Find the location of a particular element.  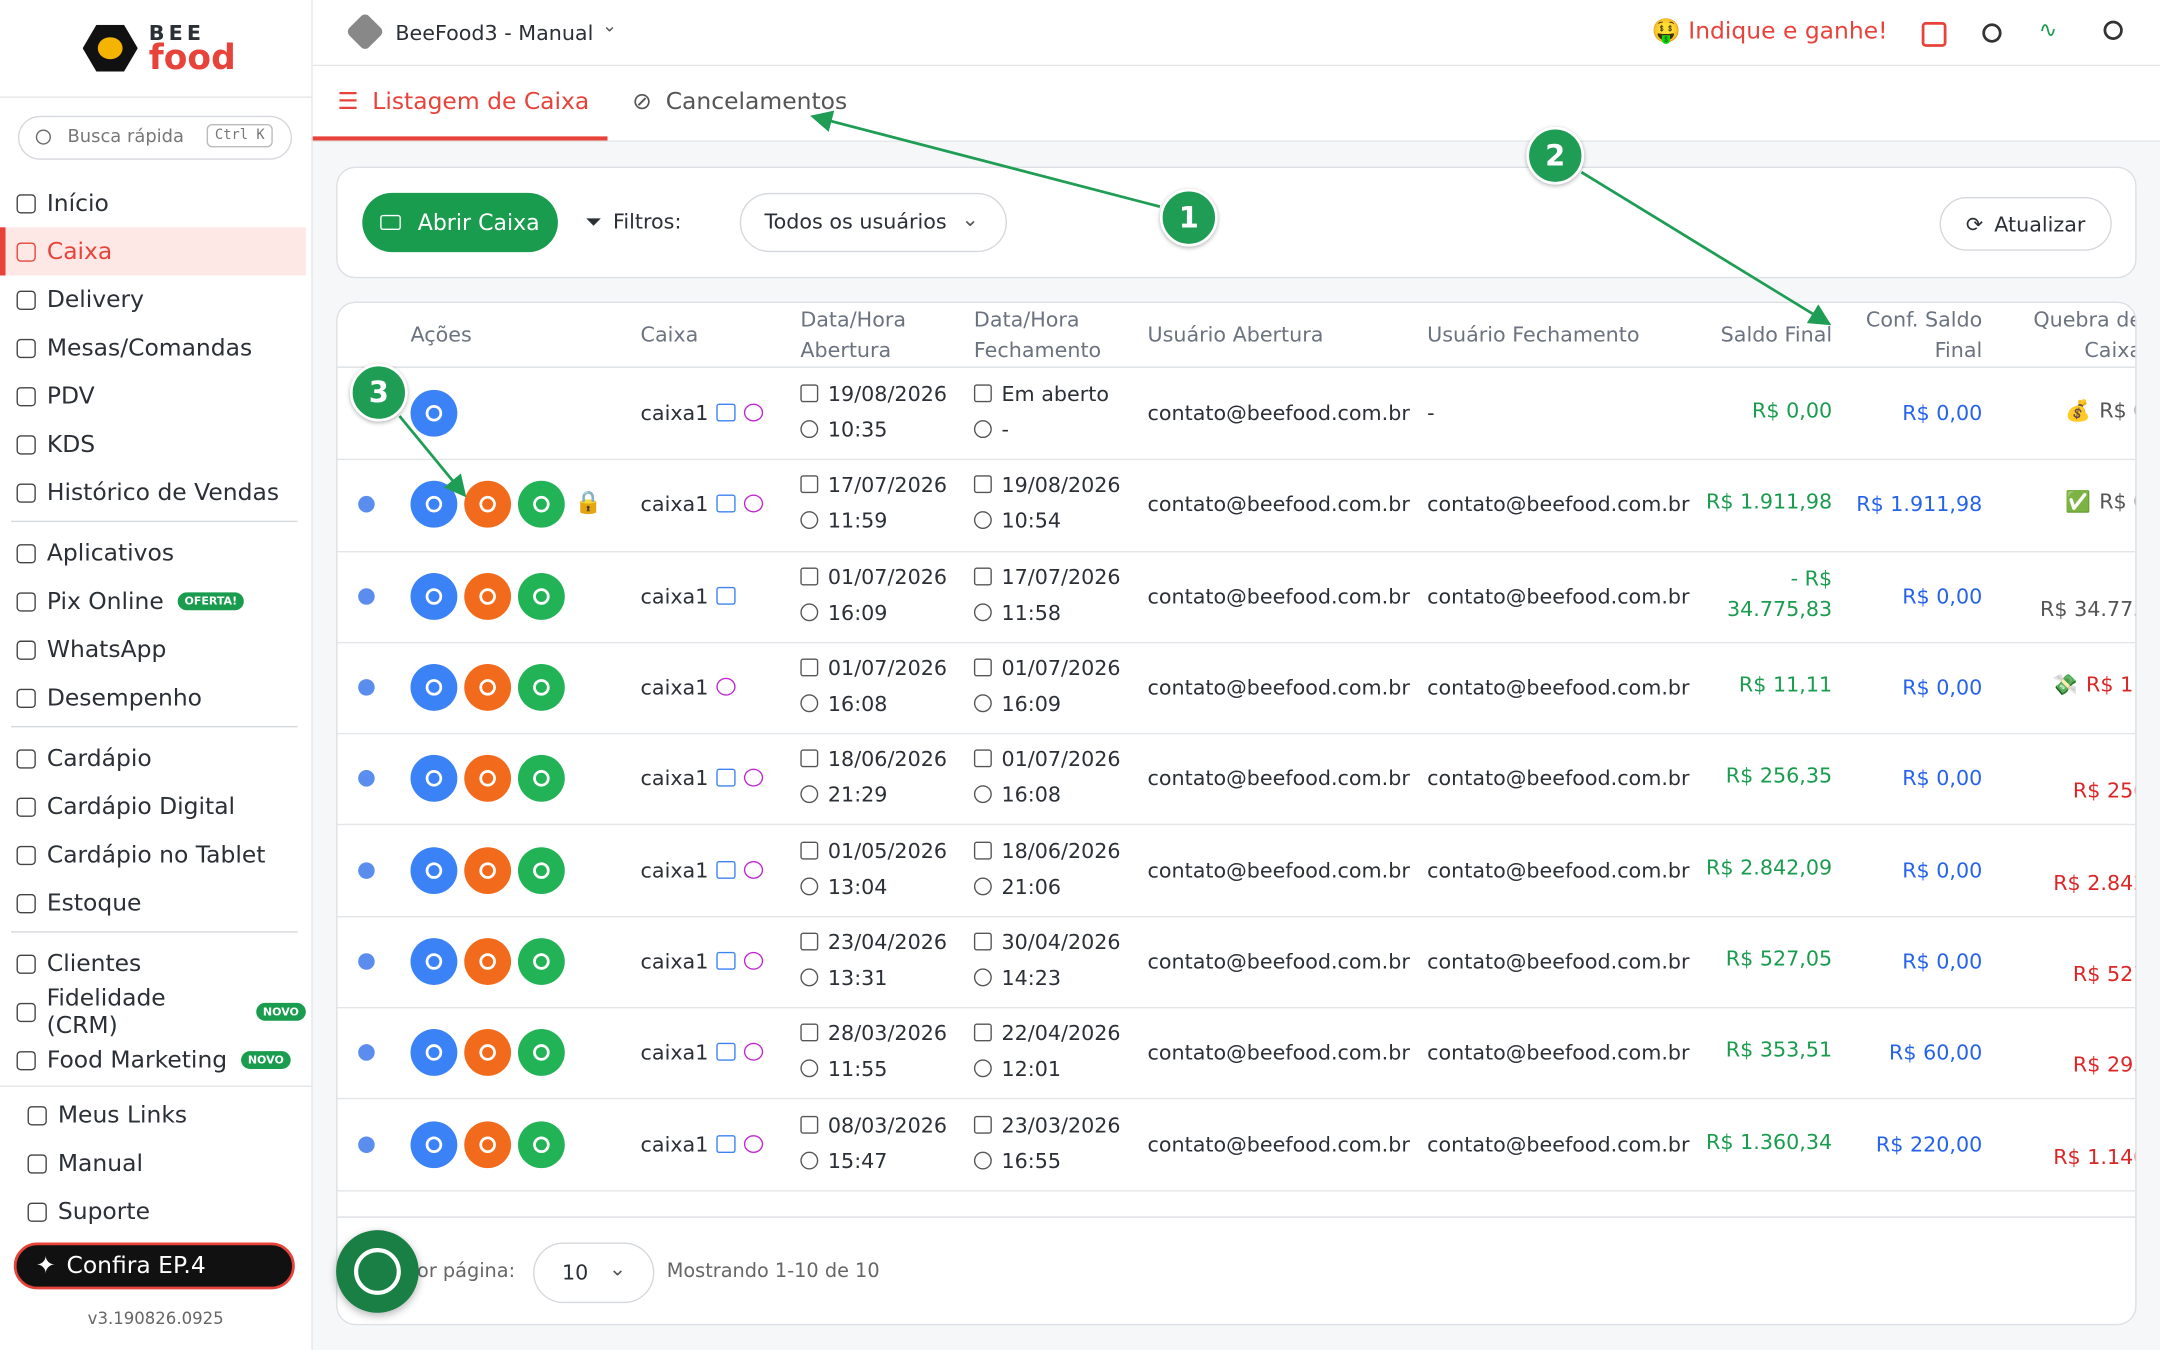

open-date: 01/07/2026 is located at coordinates (873, 577).